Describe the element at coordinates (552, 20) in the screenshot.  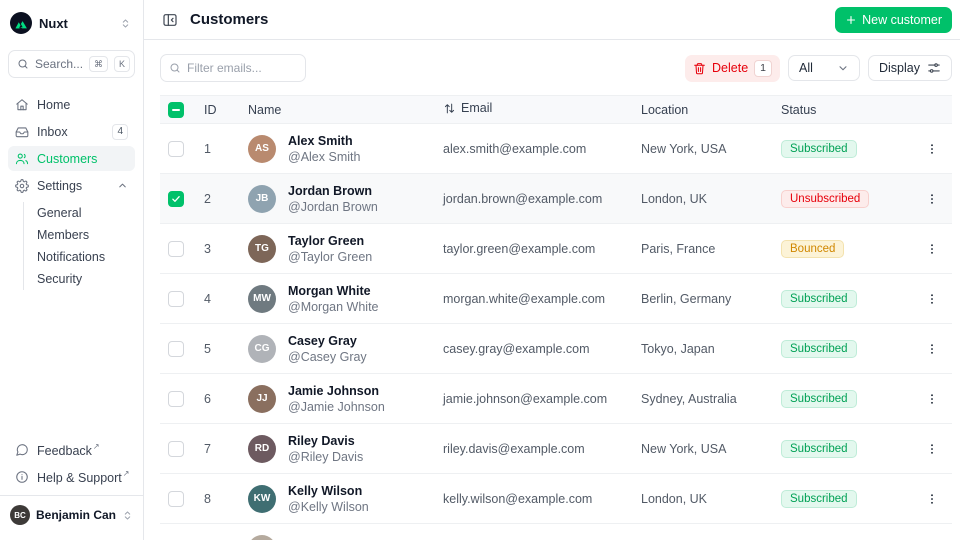
I see `page-header: Customers New customer` at that location.